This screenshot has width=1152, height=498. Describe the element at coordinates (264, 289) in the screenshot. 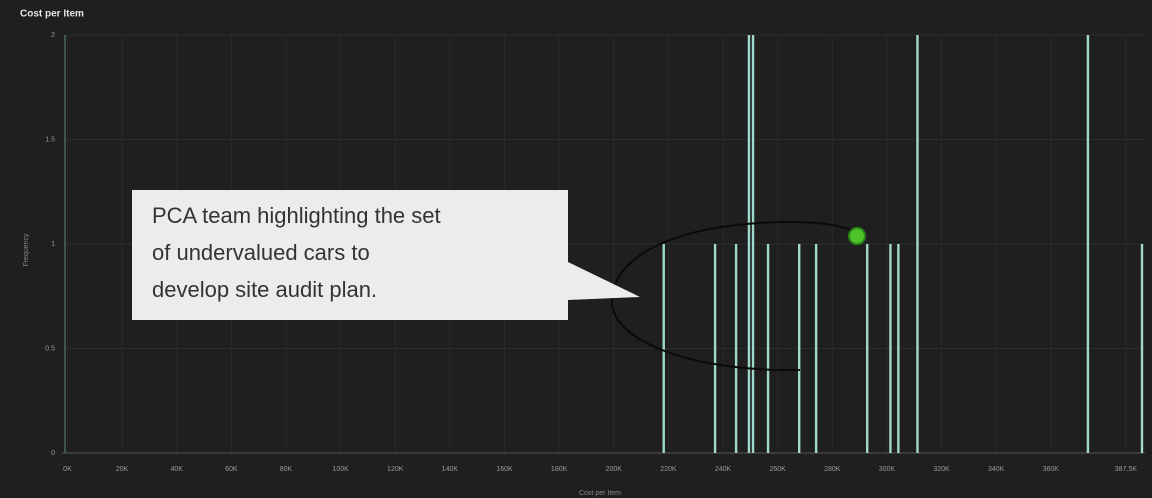

I see `callout-text: develop site audit plan.` at that location.